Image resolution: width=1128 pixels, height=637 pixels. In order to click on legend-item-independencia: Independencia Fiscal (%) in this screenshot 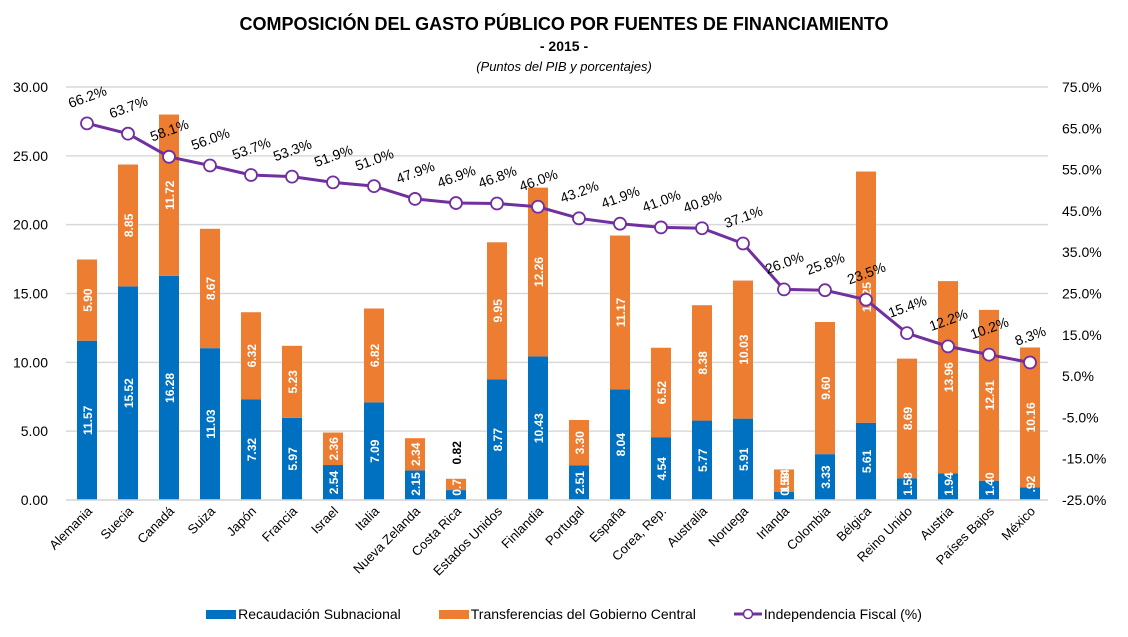, I will do `click(827, 614)`.